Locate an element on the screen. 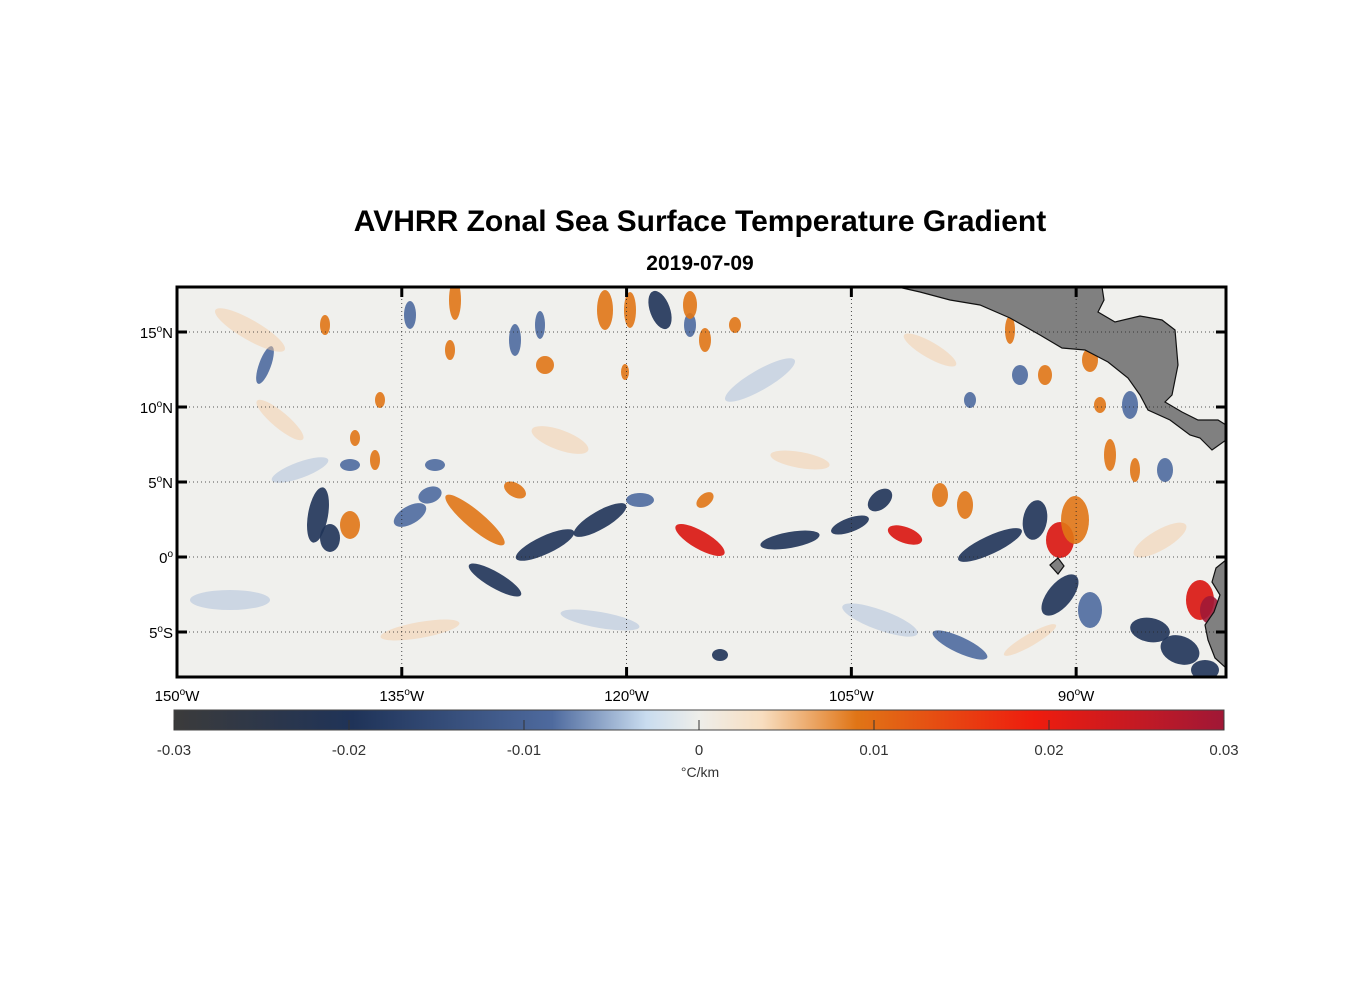  land-mask is located at coordinates (1061, 478).